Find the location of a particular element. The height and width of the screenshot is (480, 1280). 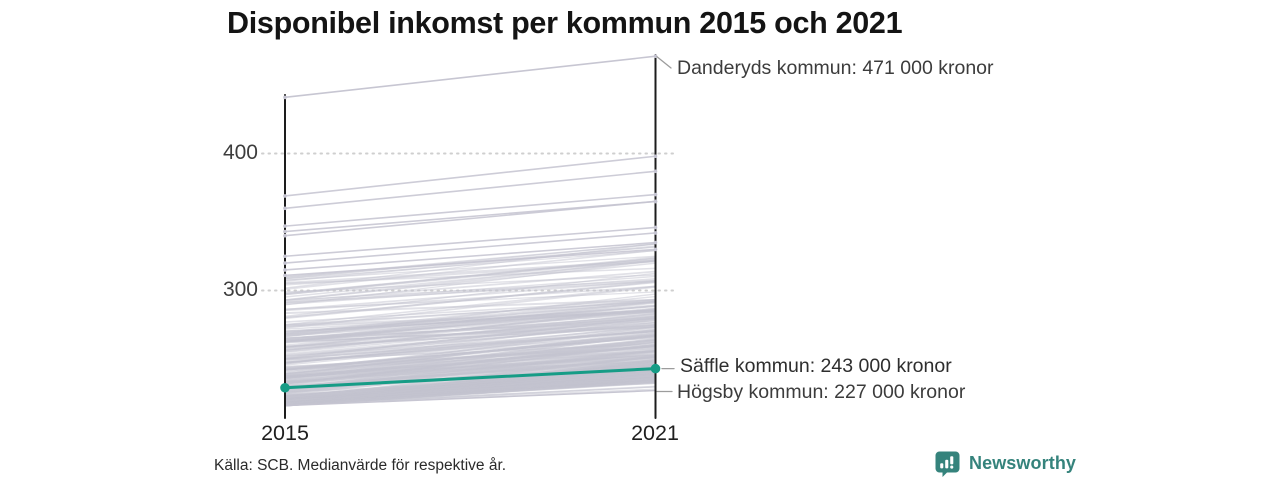

x-axis-label-2021: 2021 is located at coordinates (655, 433).